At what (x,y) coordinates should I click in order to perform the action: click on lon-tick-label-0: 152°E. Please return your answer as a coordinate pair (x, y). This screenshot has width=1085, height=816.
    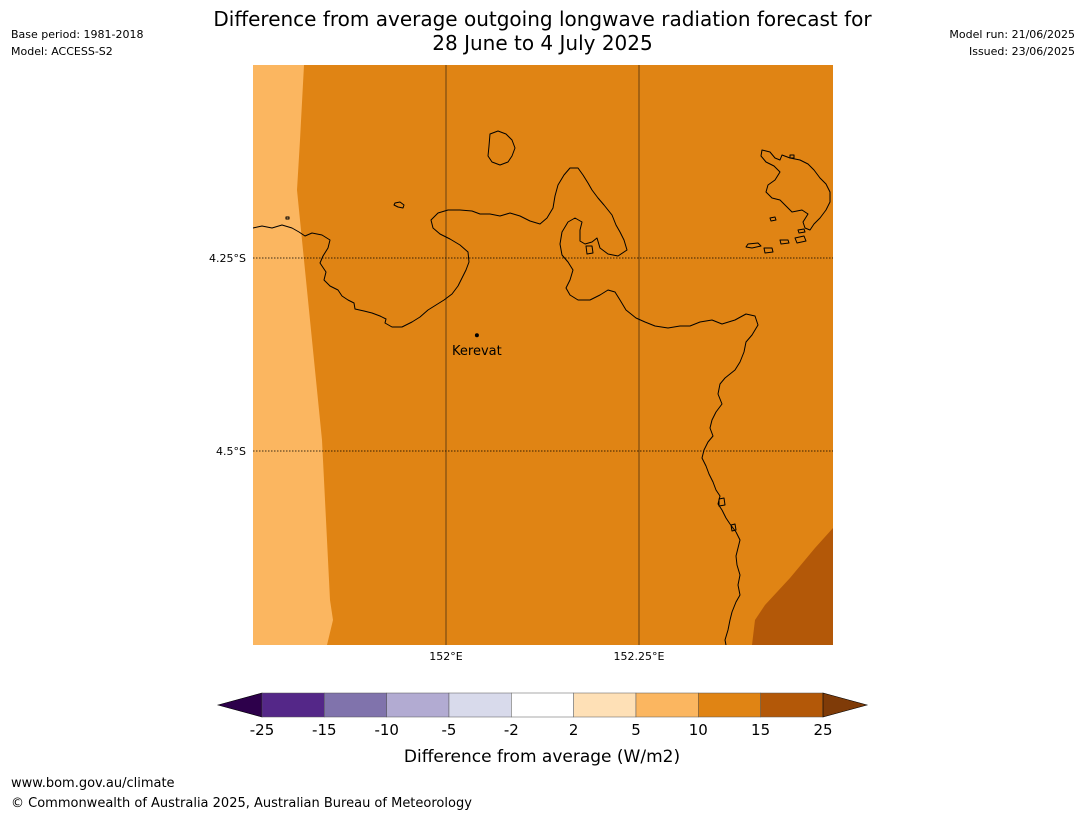
    Looking at the image, I should click on (445, 656).